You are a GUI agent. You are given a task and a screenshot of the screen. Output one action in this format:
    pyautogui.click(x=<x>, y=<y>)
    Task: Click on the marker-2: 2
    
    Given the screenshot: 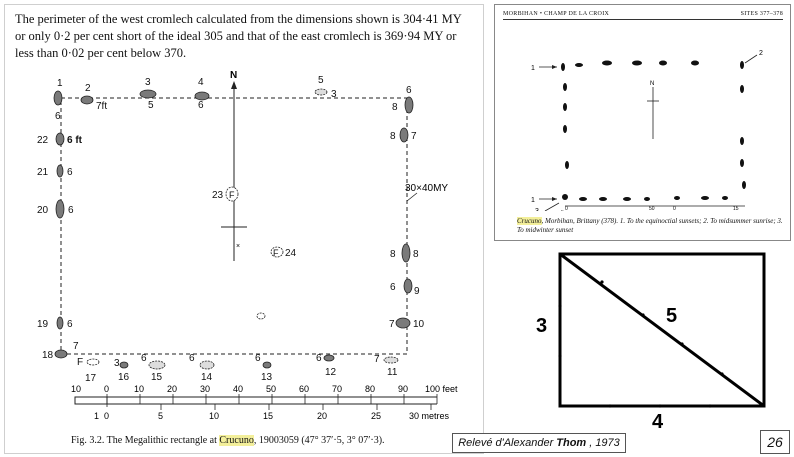 What is the action you would take?
    pyautogui.click(x=761, y=53)
    